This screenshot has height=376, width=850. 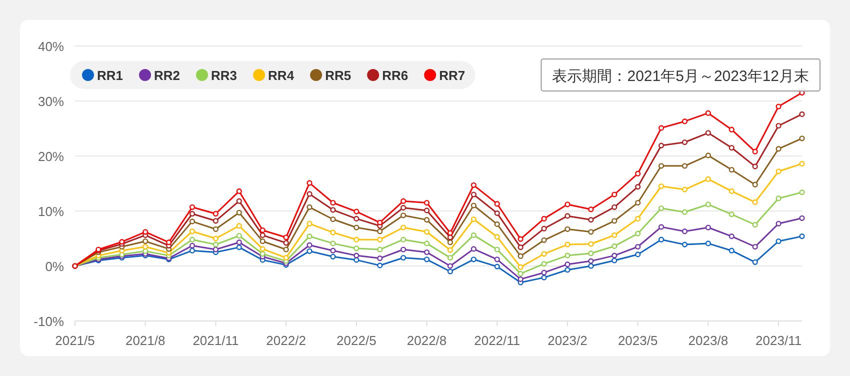 What do you see at coordinates (497, 340) in the screenshot?
I see `x-tick-label: 2022/11` at bounding box center [497, 340].